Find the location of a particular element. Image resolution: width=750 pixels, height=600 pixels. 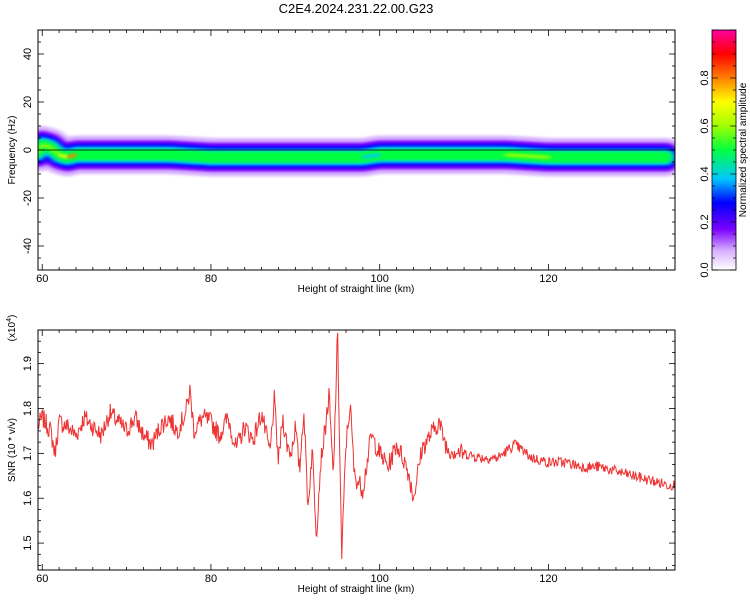

colorbar-gradient is located at coordinates (724, 150).